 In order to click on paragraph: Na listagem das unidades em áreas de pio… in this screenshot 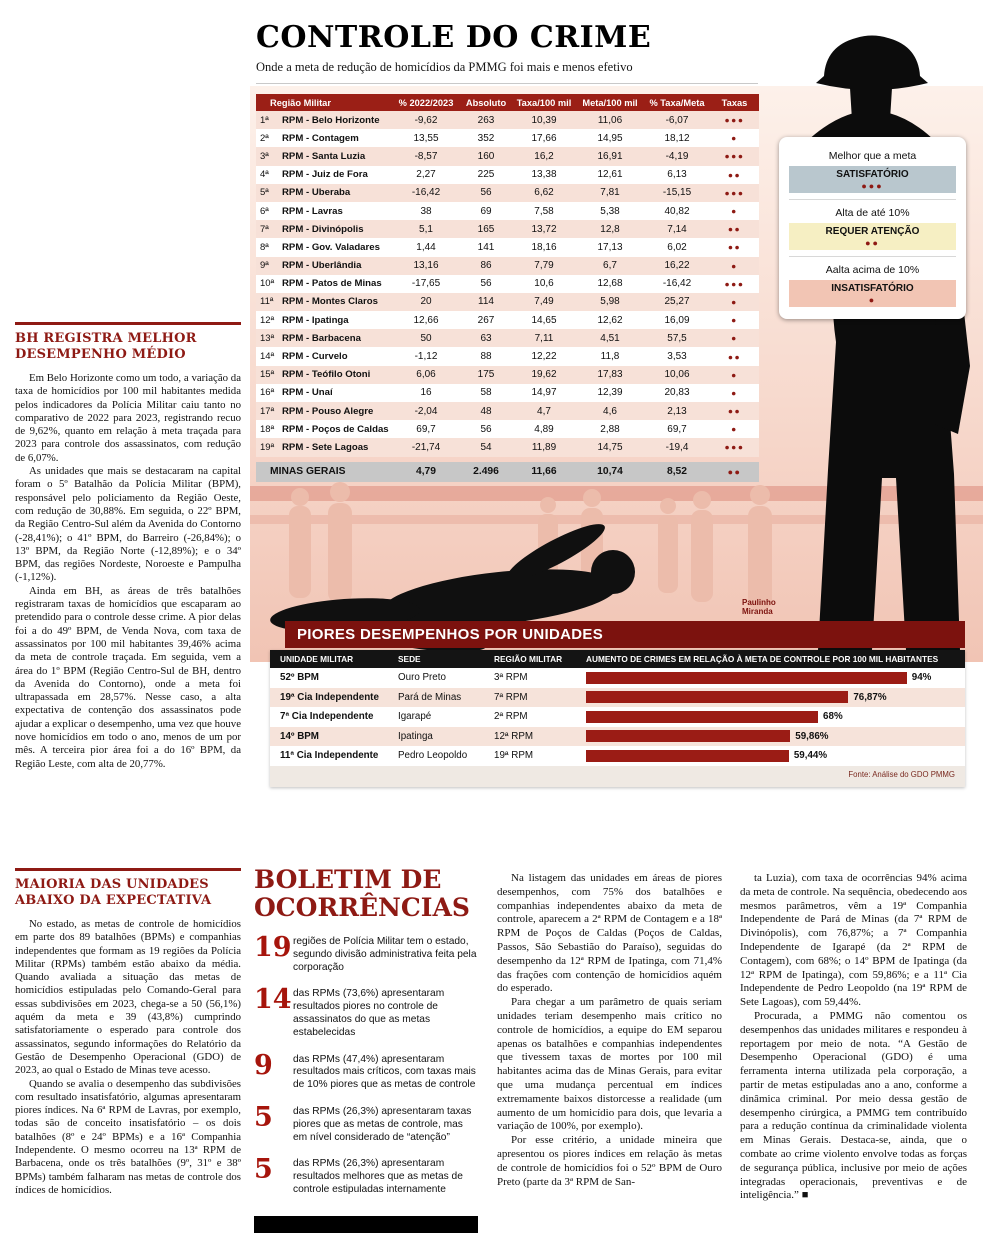, I will do `click(609, 933)`.